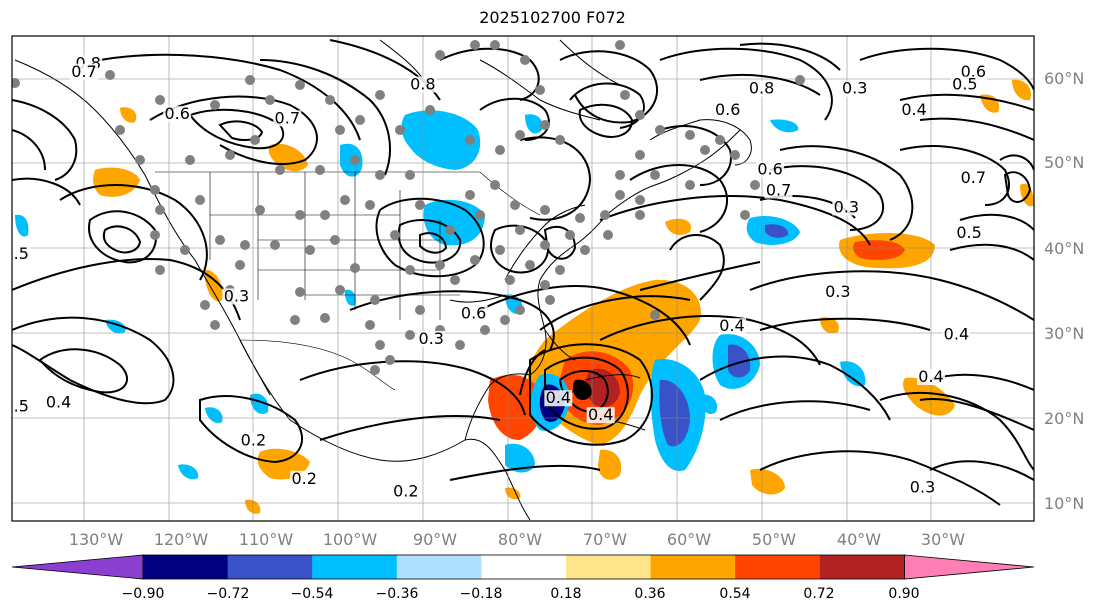 Image resolution: width=1105 pixels, height=615 pixels. Describe the element at coordinates (1064, 248) in the screenshot. I see `lat-label: 40°N` at that location.